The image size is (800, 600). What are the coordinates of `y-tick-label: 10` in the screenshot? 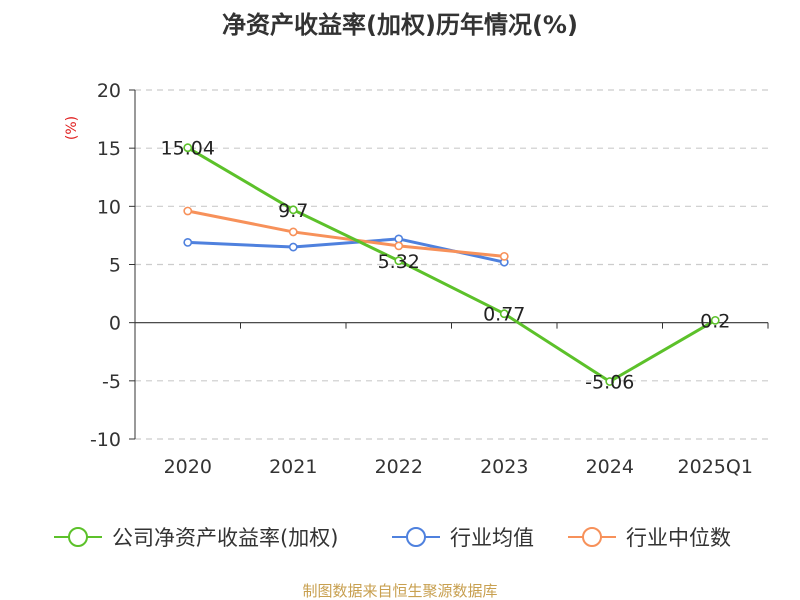 It's located at (109, 207).